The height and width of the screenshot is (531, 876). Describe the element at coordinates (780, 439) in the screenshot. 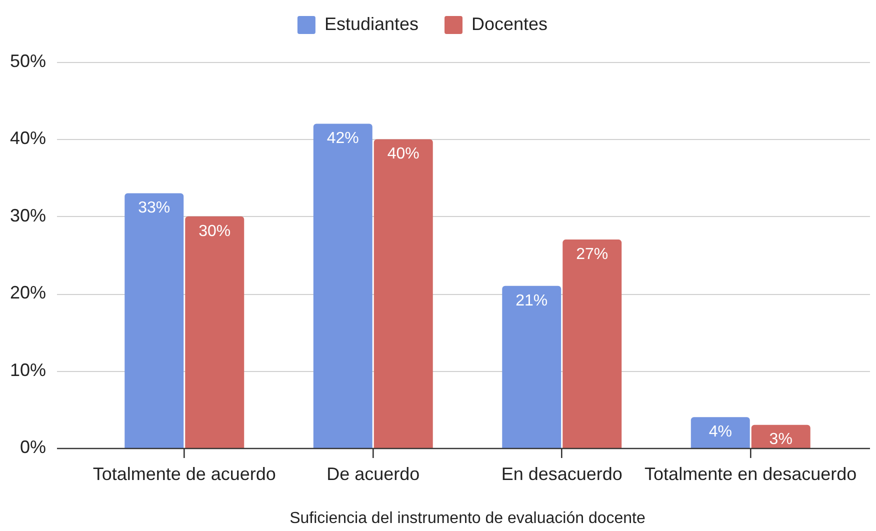

I see `data-label: 3%` at that location.